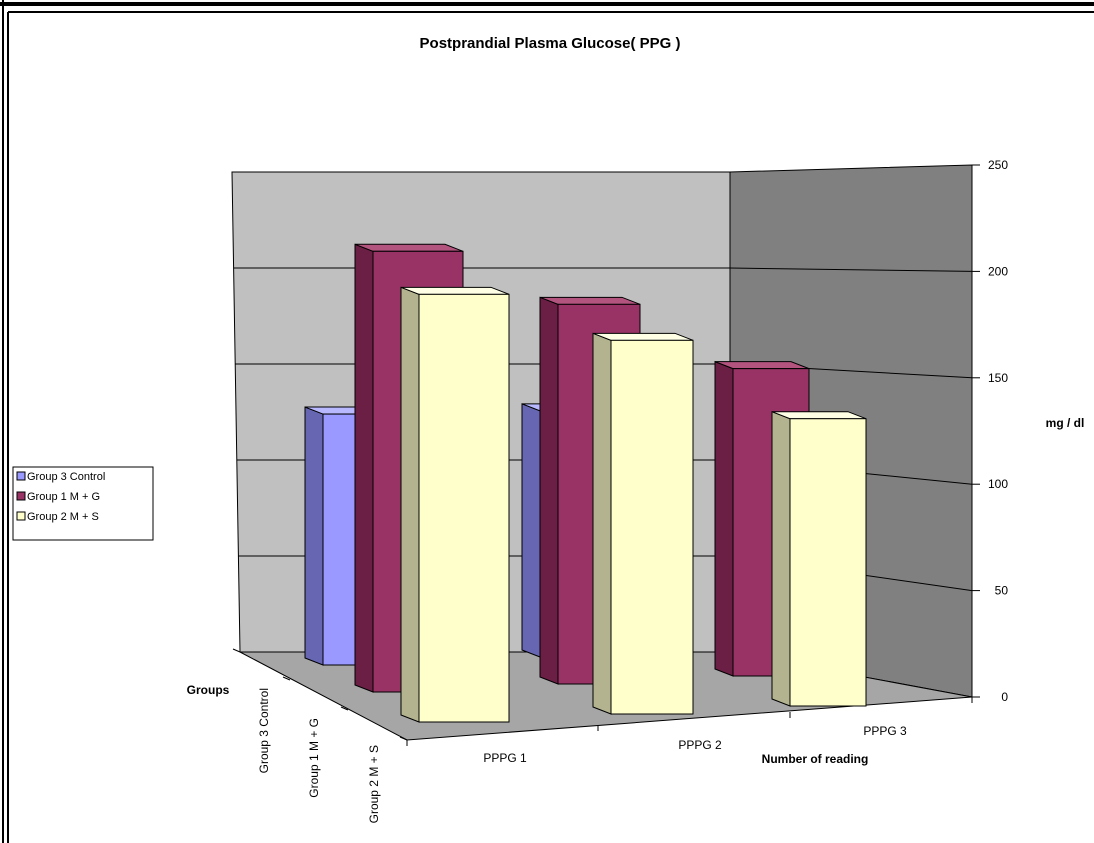 This screenshot has height=843, width=1094. Describe the element at coordinates (1065, 423) in the screenshot. I see `y-axis-title: mg / dl` at that location.